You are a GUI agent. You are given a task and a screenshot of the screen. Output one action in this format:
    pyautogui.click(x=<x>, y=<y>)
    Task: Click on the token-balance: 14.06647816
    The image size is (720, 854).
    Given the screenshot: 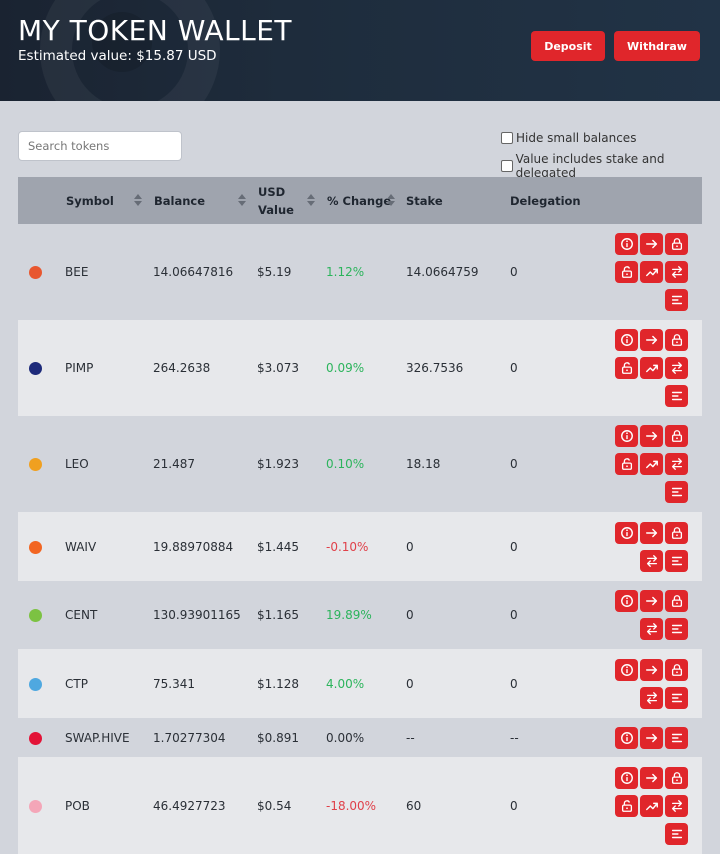 What is the action you would take?
    pyautogui.click(x=193, y=272)
    